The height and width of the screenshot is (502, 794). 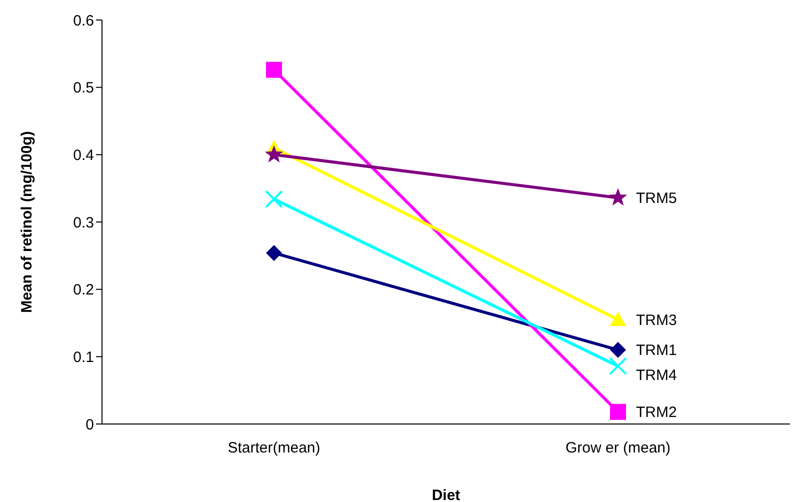 I want to click on x-axis-title: Diet, so click(x=446, y=494).